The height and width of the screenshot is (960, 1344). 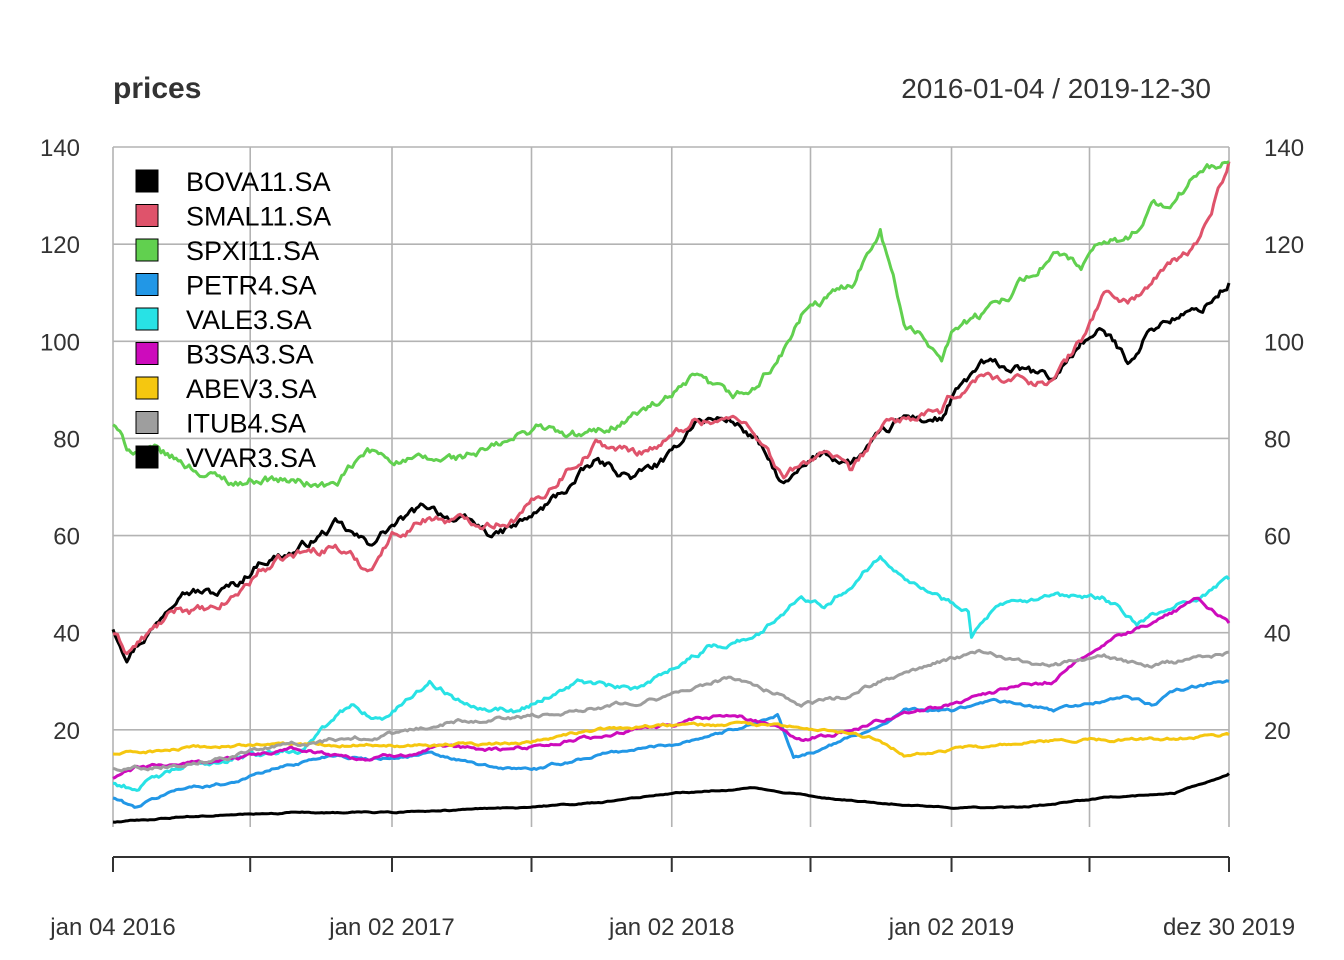 I want to click on y-tick-label-right: 60, so click(x=1277, y=537).